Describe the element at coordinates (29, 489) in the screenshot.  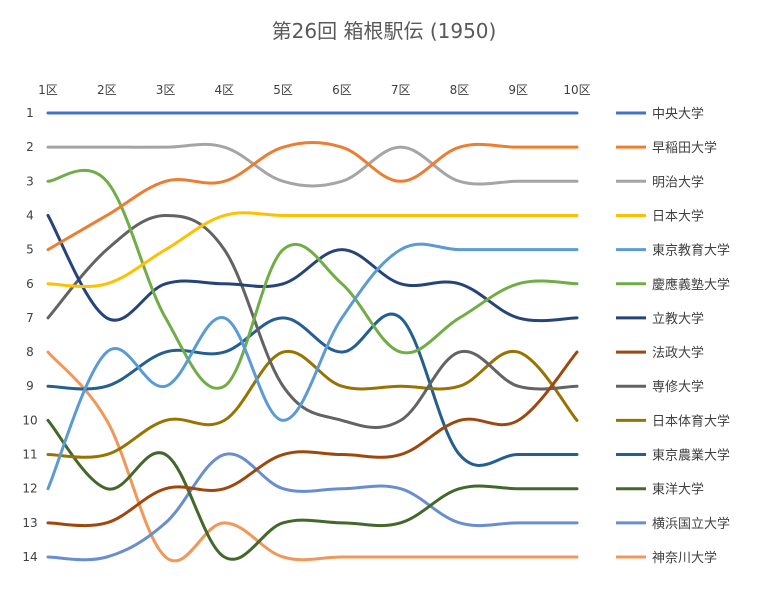
I see `y-tick-label: 12` at that location.